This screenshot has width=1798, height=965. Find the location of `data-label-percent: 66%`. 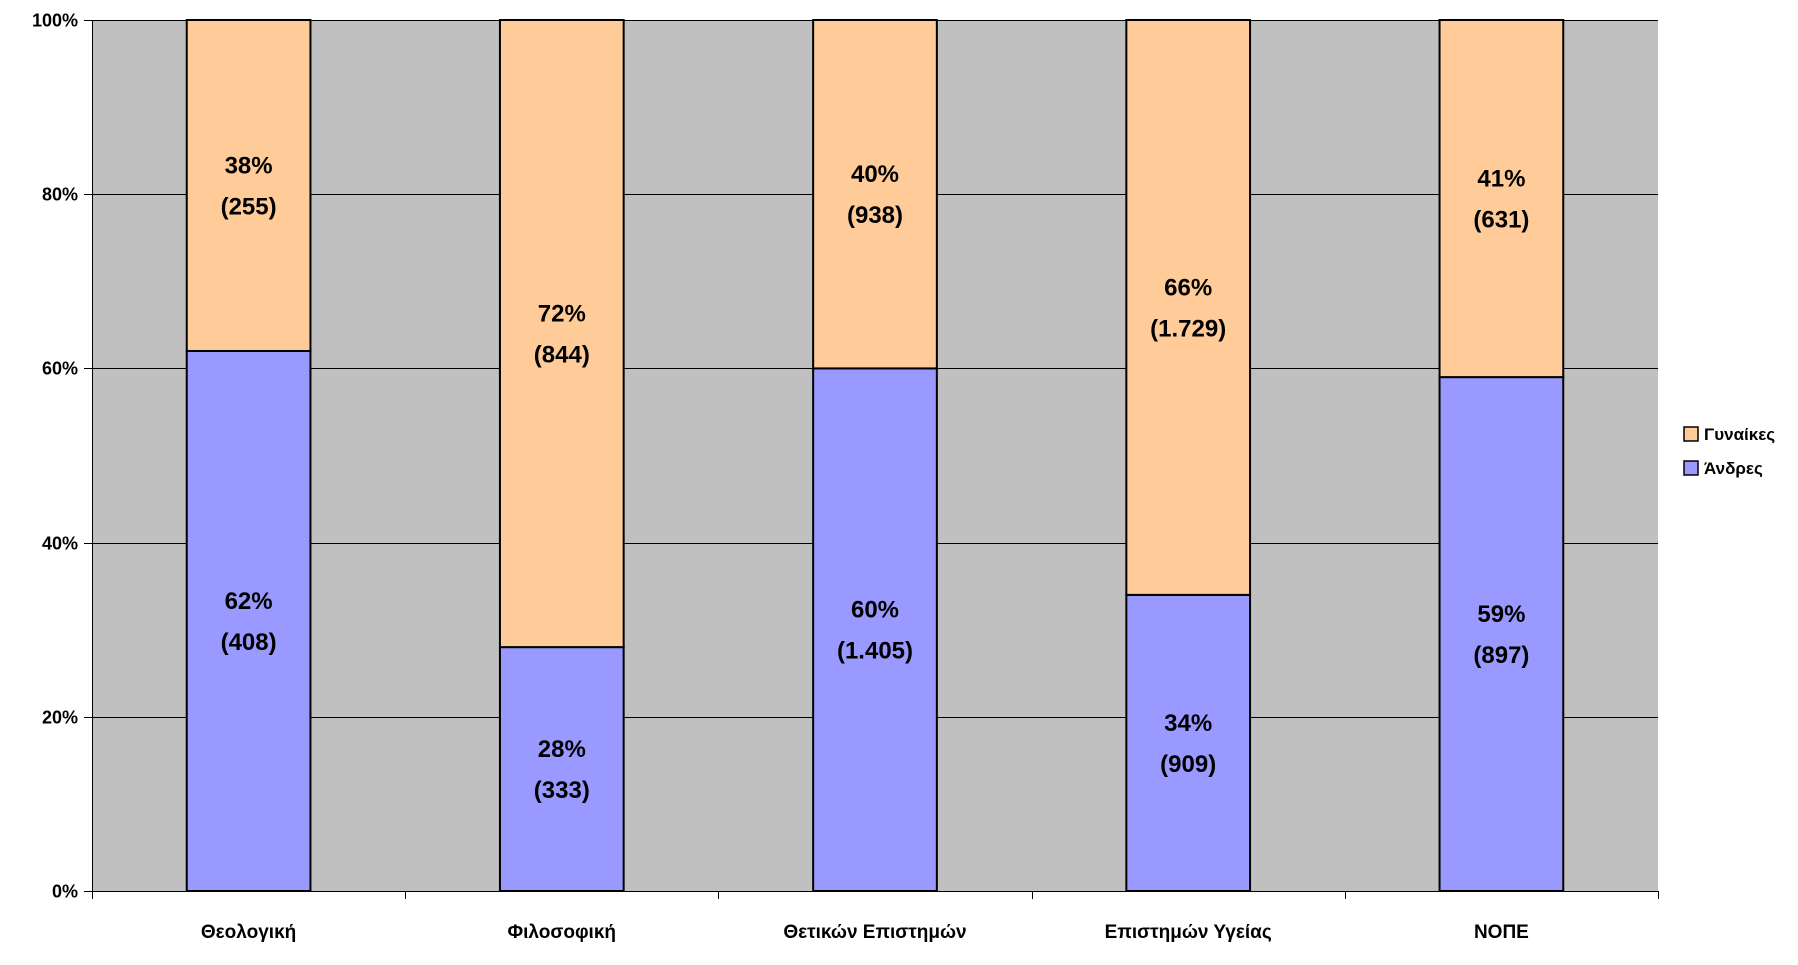

data-label-percent: 66% is located at coordinates (1188, 287).